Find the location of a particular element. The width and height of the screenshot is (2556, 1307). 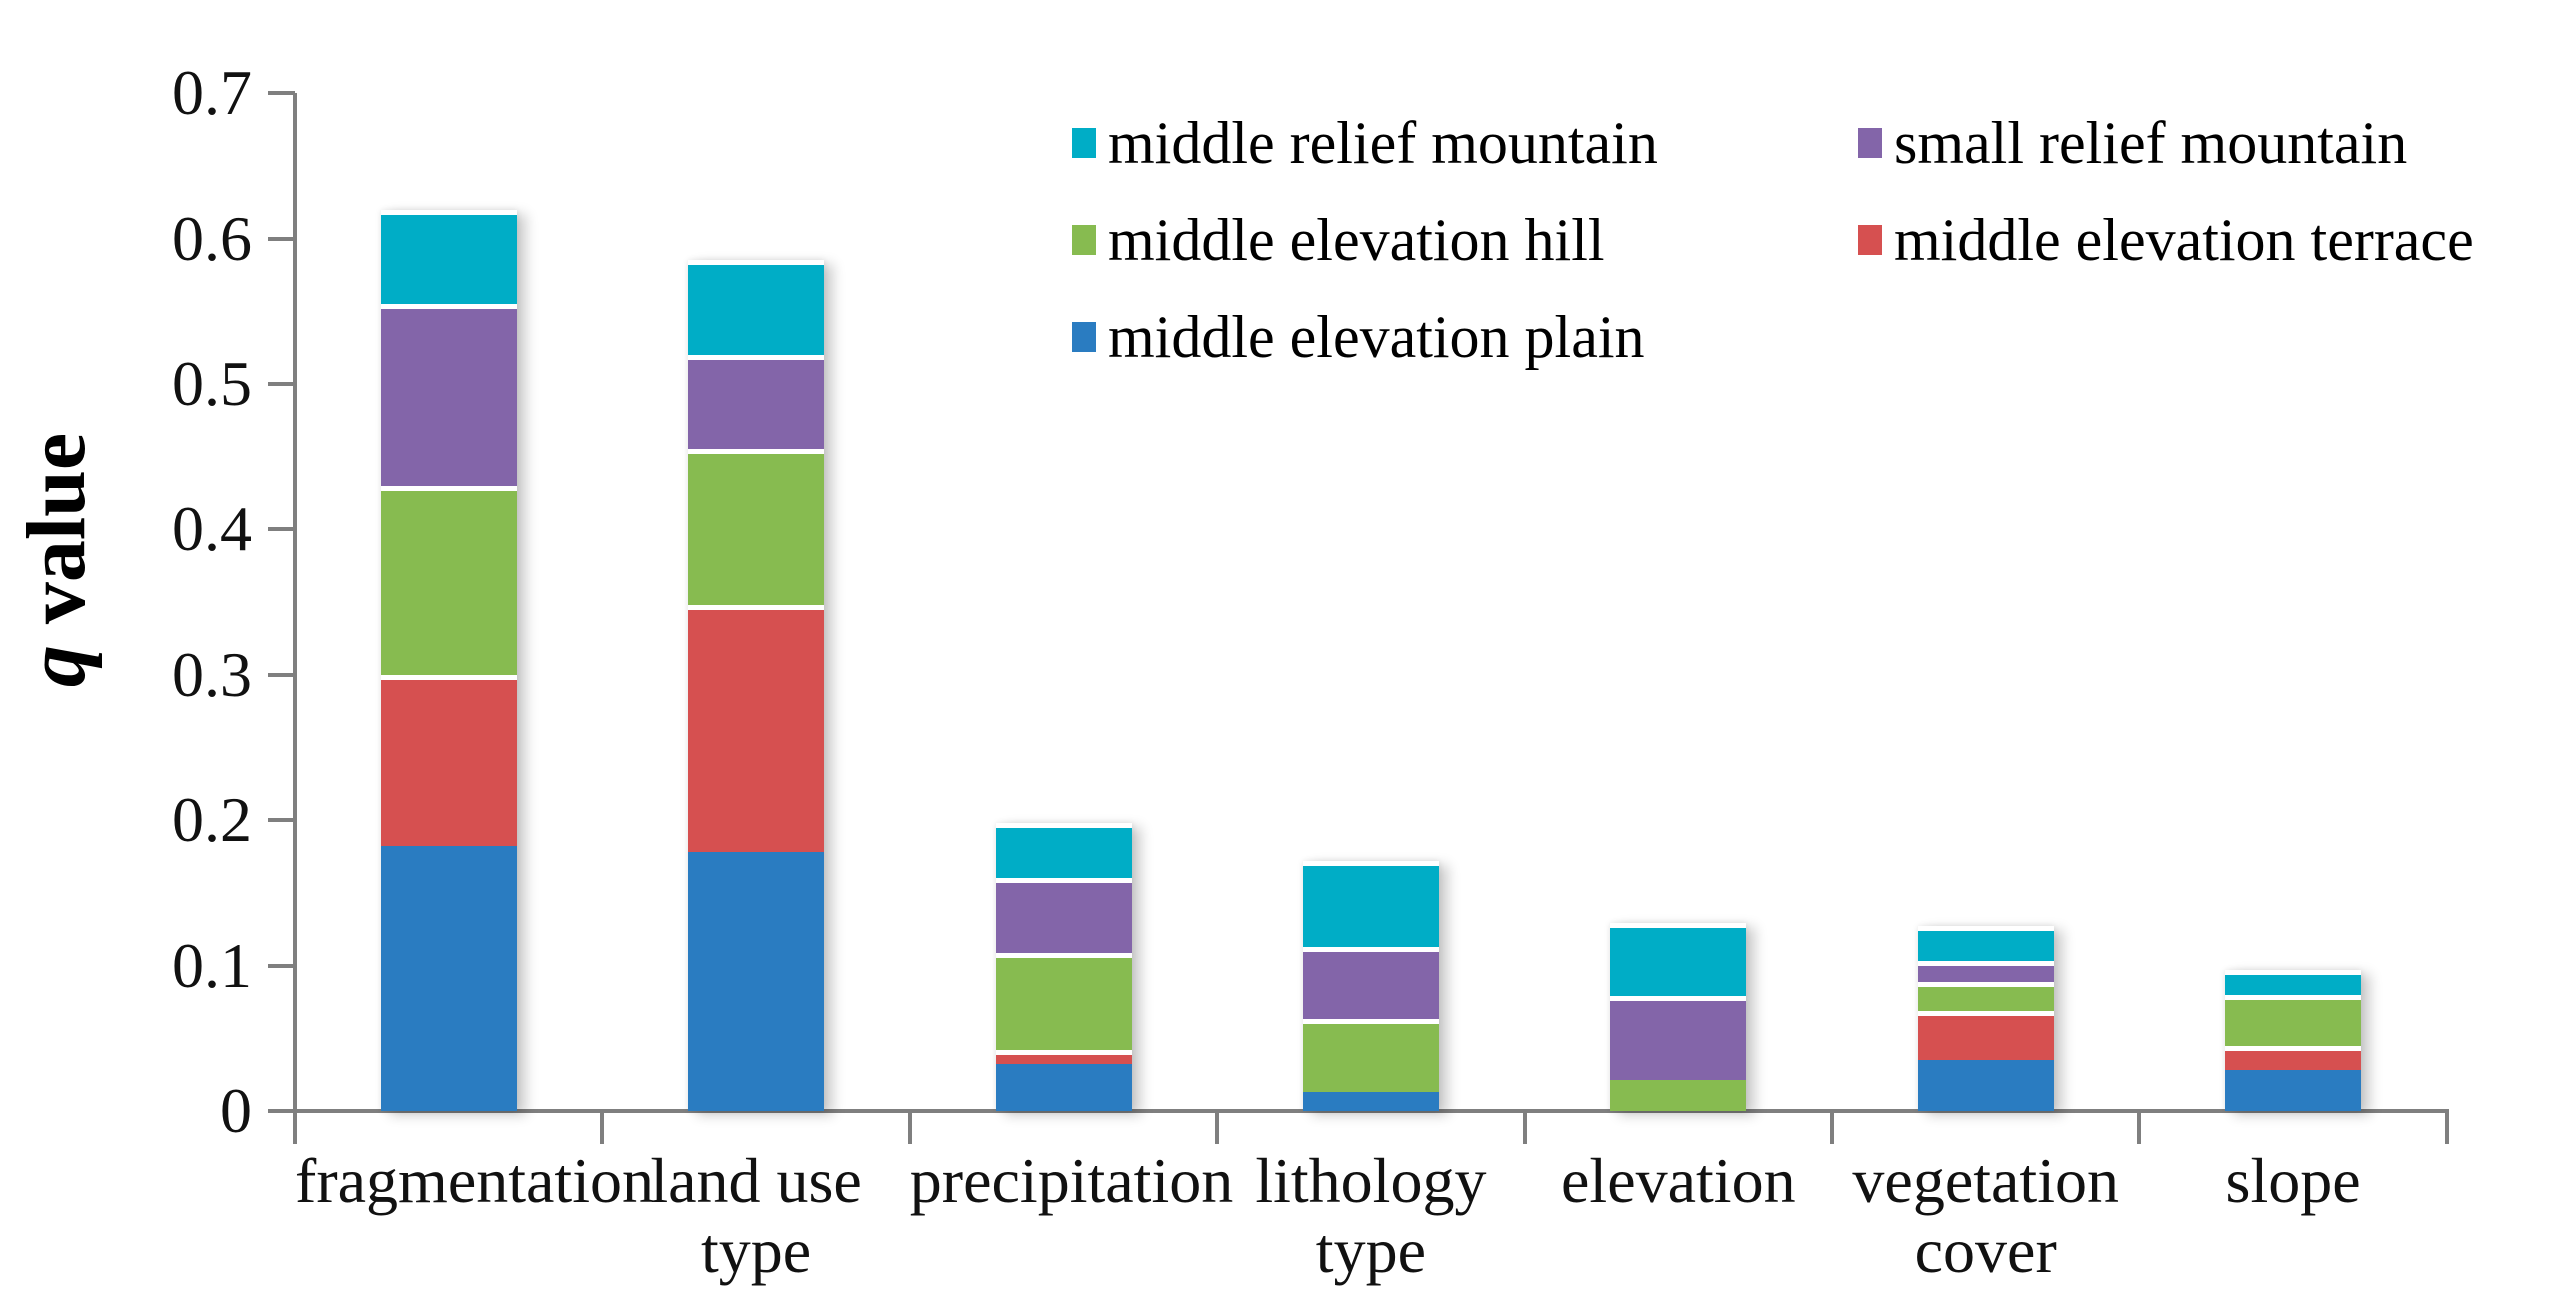

y-axis-line is located at coordinates (295, 603).